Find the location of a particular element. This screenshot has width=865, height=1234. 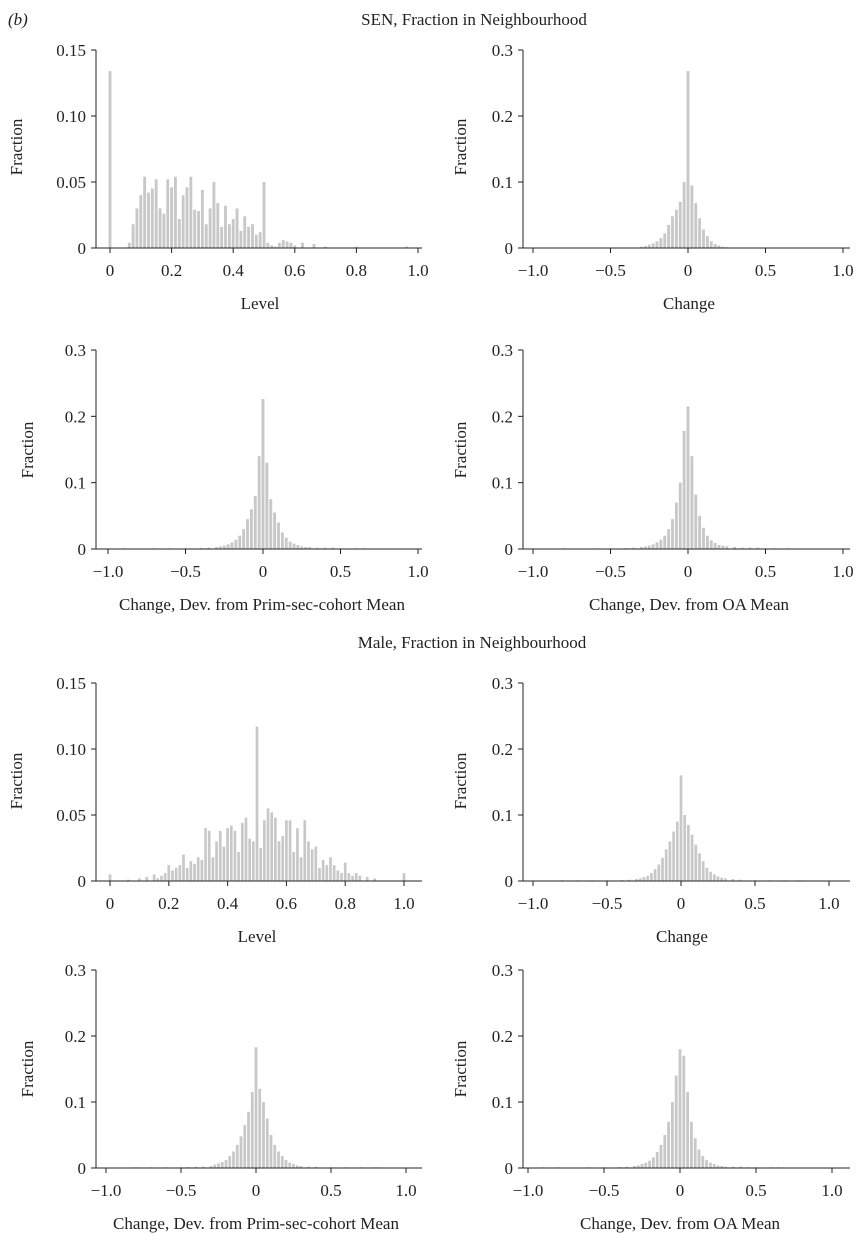

y-tick-label: 0 is located at coordinates (82, 1168).